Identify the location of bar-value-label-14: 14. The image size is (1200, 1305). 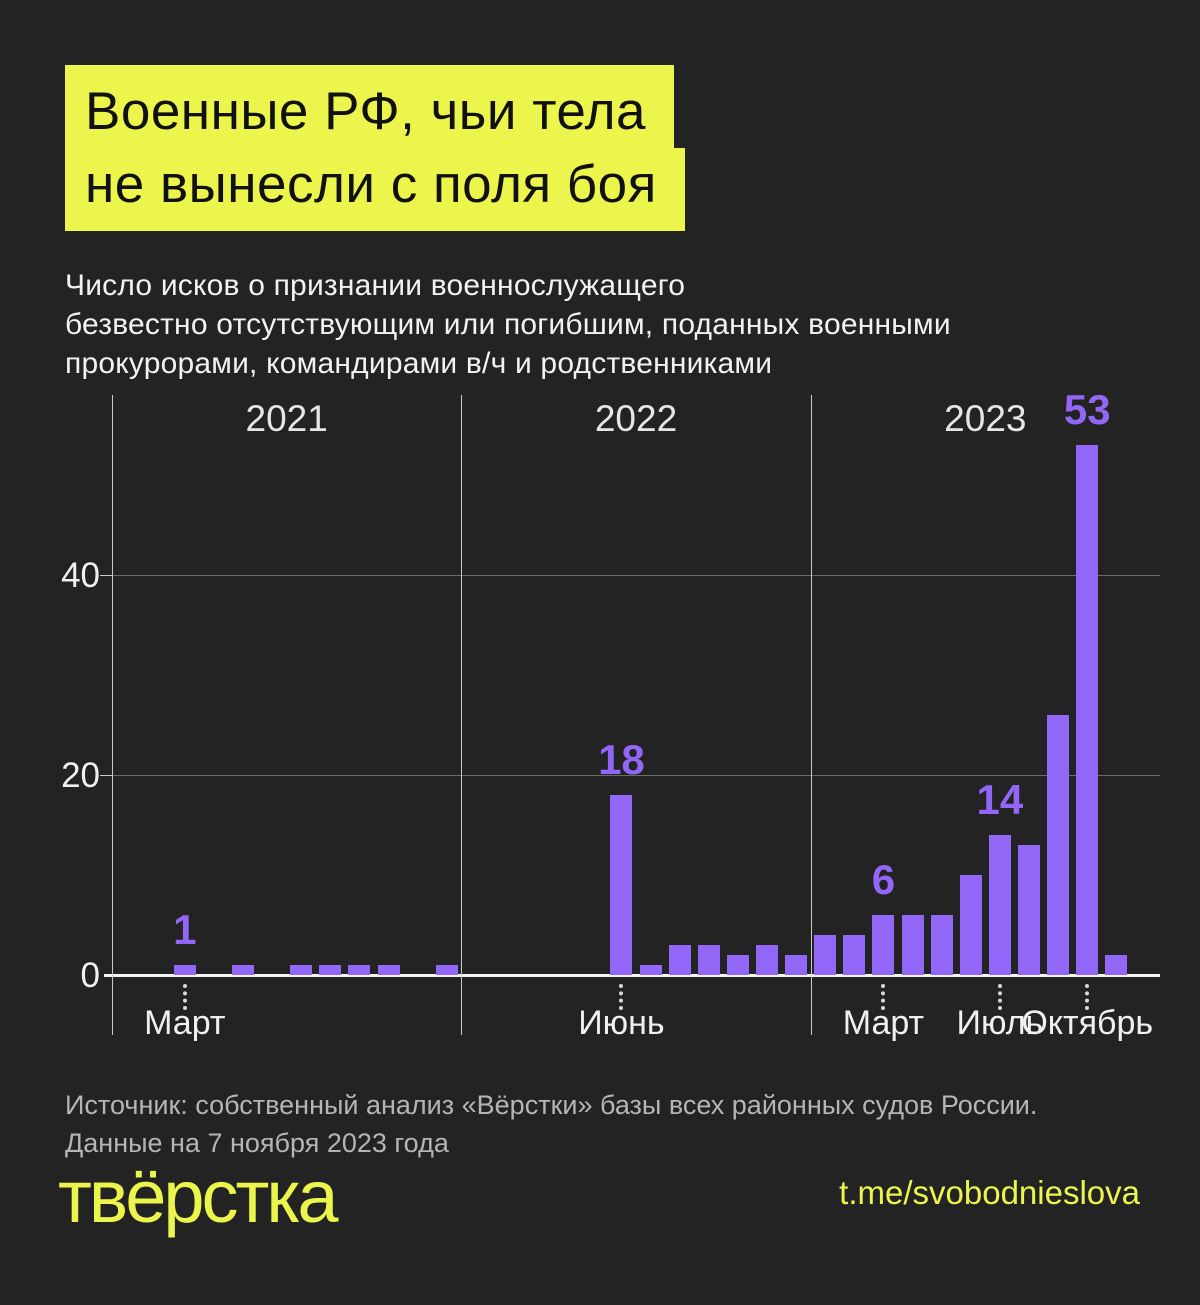
(1000, 799).